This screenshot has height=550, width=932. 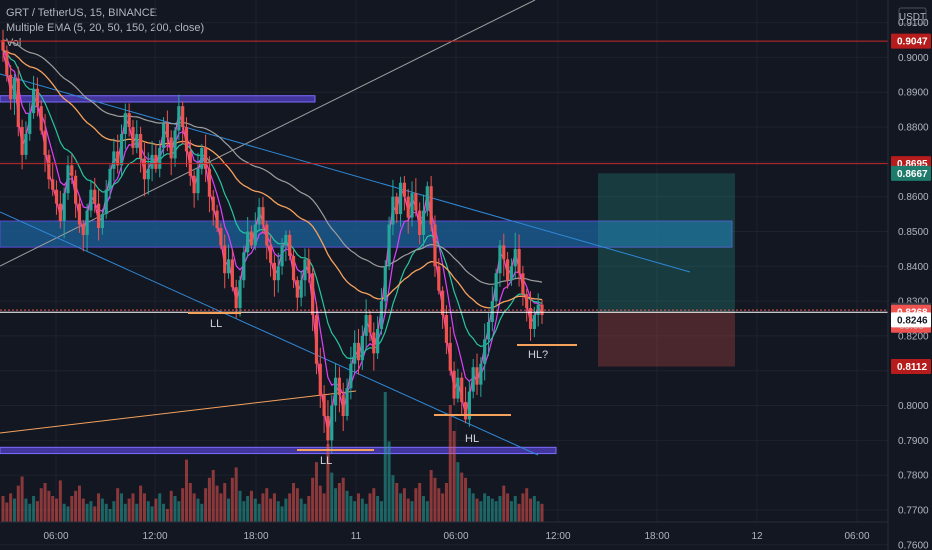 What do you see at coordinates (82, 13) in the screenshot?
I see `symbol-title: GRT / TetherUS, 15, BINANCE` at bounding box center [82, 13].